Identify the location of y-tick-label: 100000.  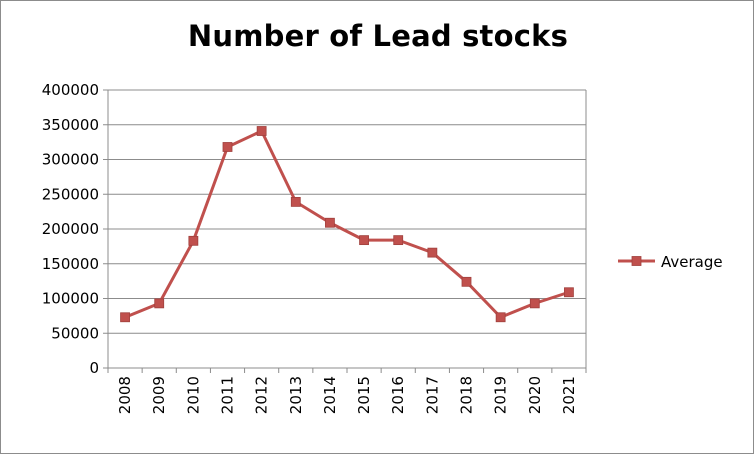
(70, 299).